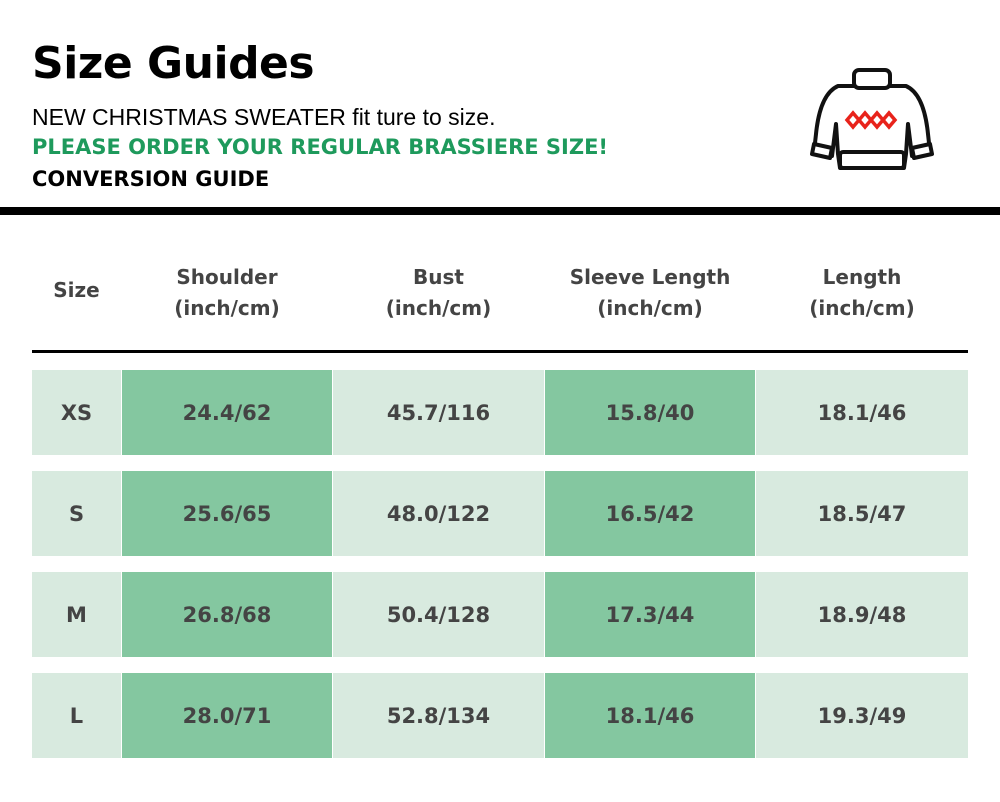 This screenshot has width=1000, height=802. I want to click on cell-length: 18.5/47, so click(862, 513).